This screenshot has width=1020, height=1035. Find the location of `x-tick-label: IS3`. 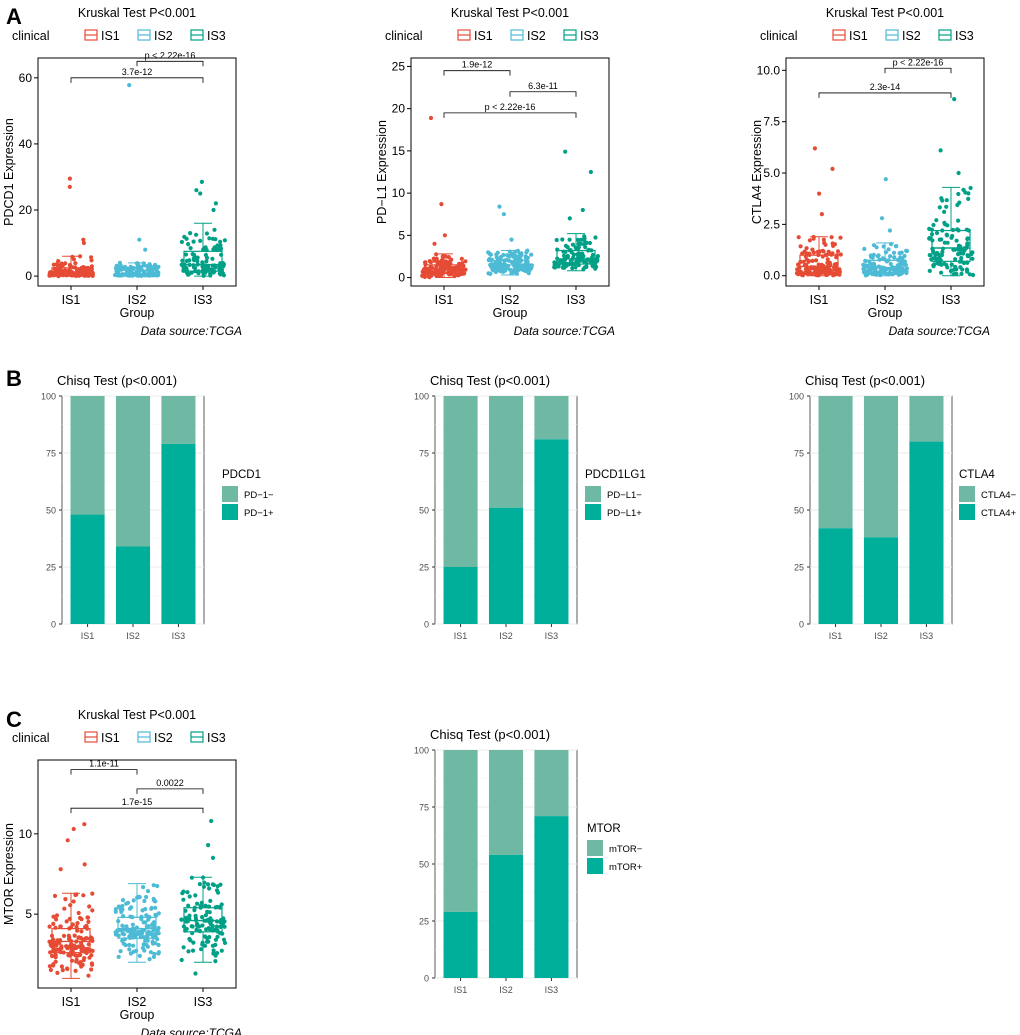

x-tick-label: IS3 is located at coordinates (576, 300).